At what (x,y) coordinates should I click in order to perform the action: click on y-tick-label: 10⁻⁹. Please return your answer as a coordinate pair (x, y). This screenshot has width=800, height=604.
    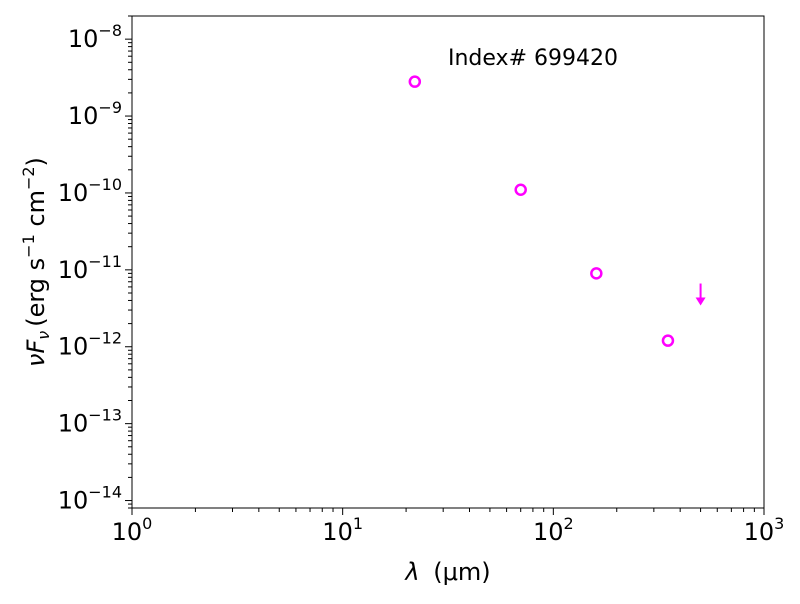
    Looking at the image, I should click on (95, 114).